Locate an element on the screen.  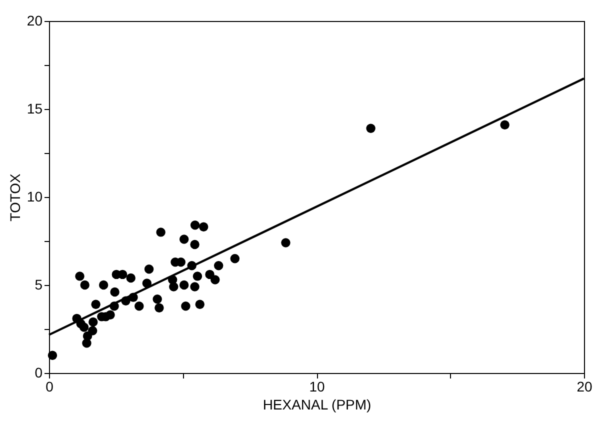
y-axis-title: TOTOX is located at coordinates (14, 197).